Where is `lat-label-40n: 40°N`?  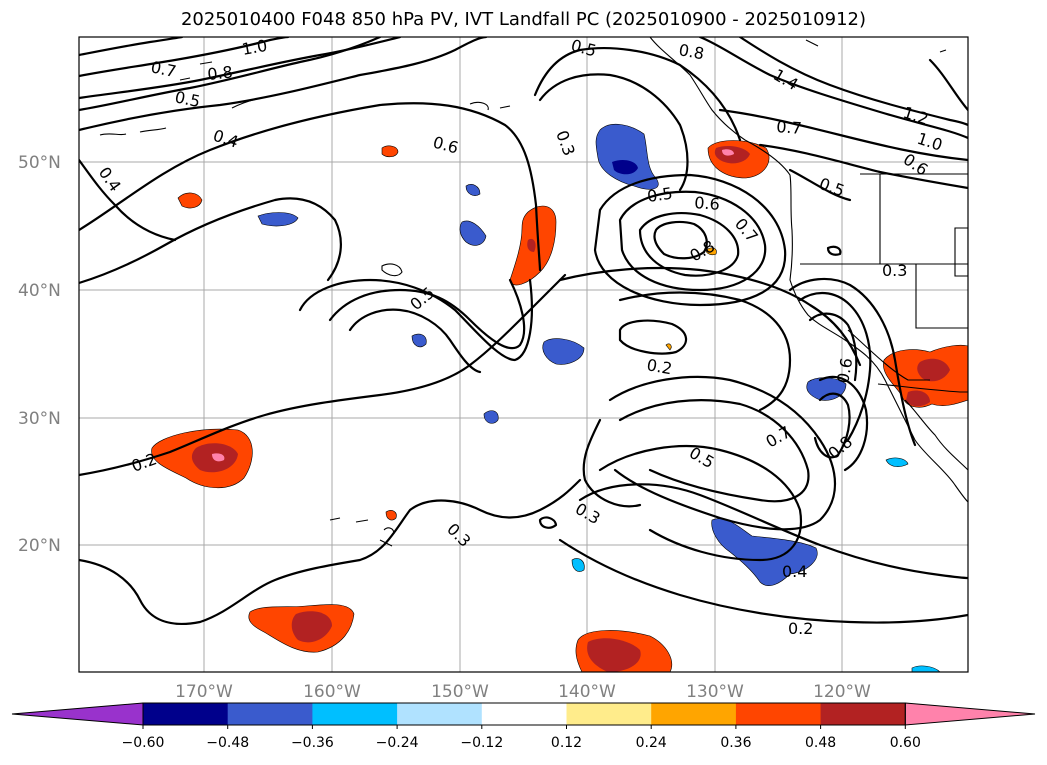 lat-label-40n: 40°N is located at coordinates (39, 291).